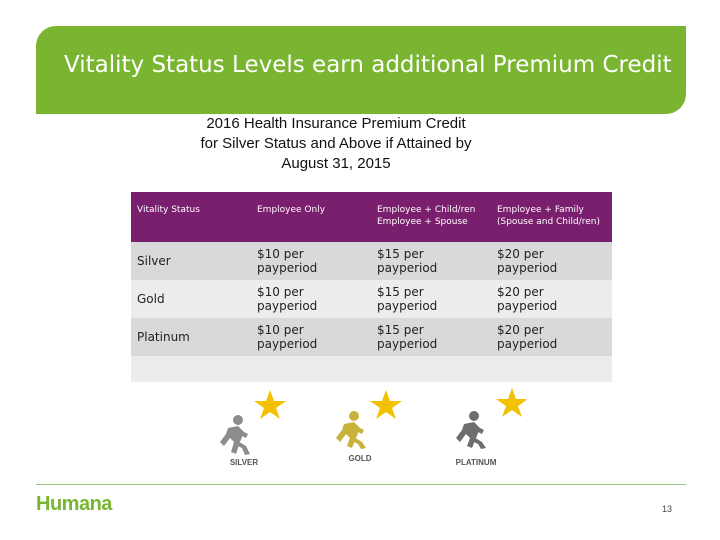 This screenshot has height=540, width=720. Describe the element at coordinates (191, 337) in the screenshot. I see `table-cell: Platinum` at that location.